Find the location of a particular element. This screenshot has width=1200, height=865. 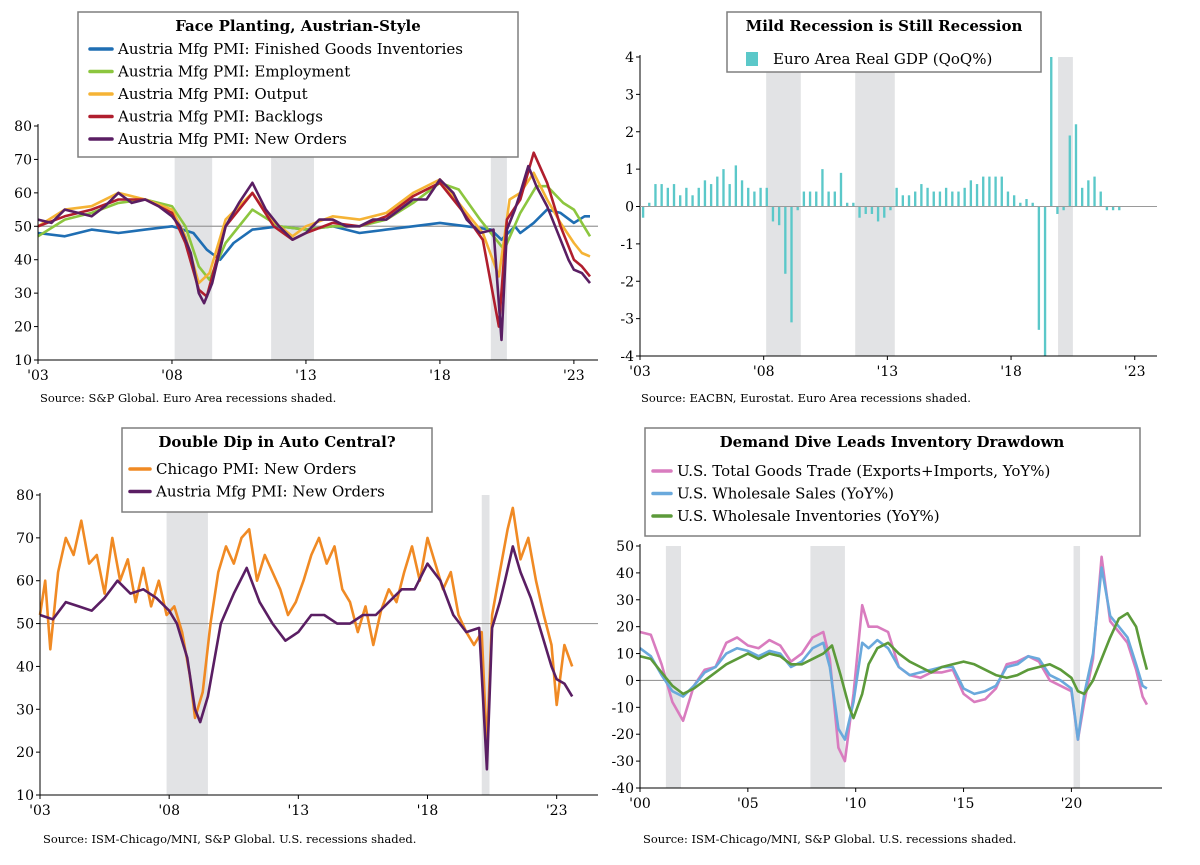

legend-label: Austria Mfg PMI: New Orders is located at coordinates (232, 139).